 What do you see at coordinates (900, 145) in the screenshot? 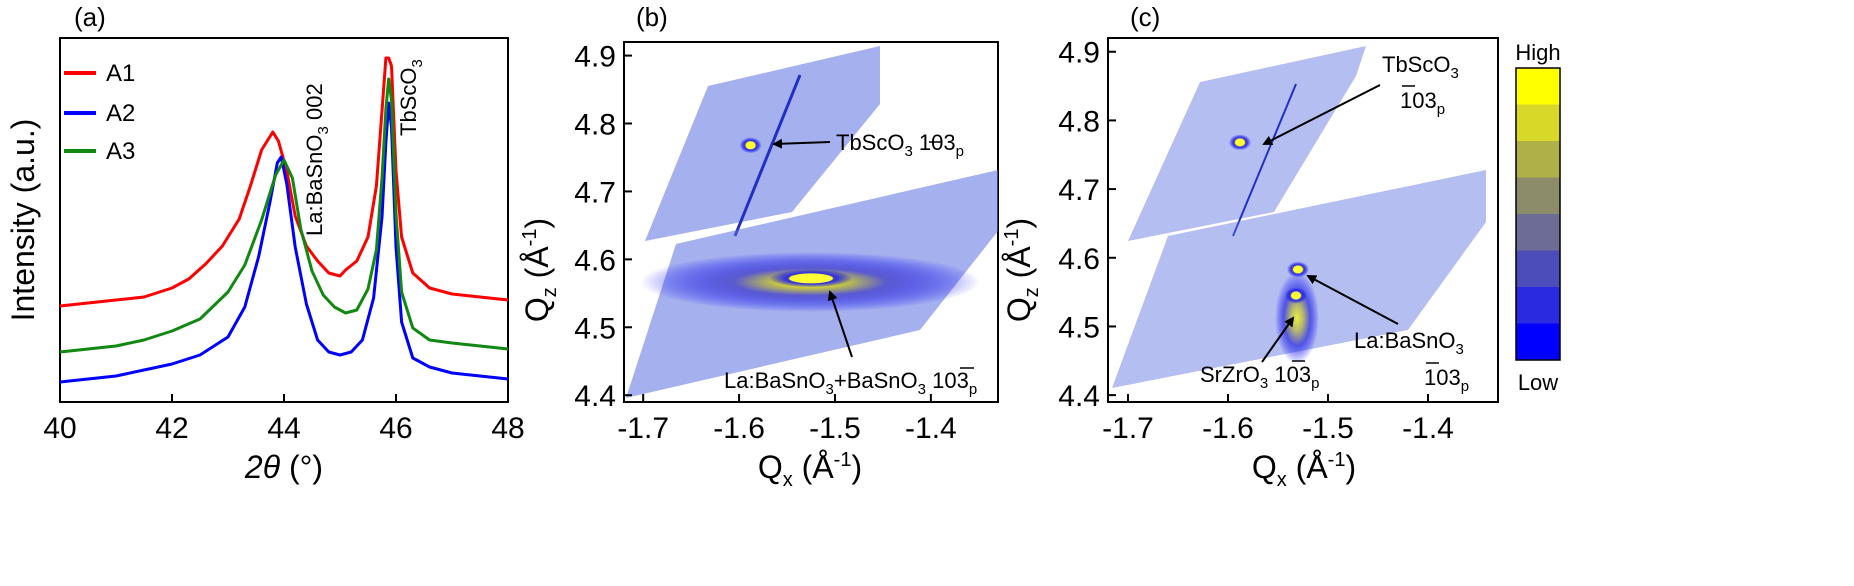
I see `panel-b-tbsco-label: TbScO3 103p` at bounding box center [900, 145].